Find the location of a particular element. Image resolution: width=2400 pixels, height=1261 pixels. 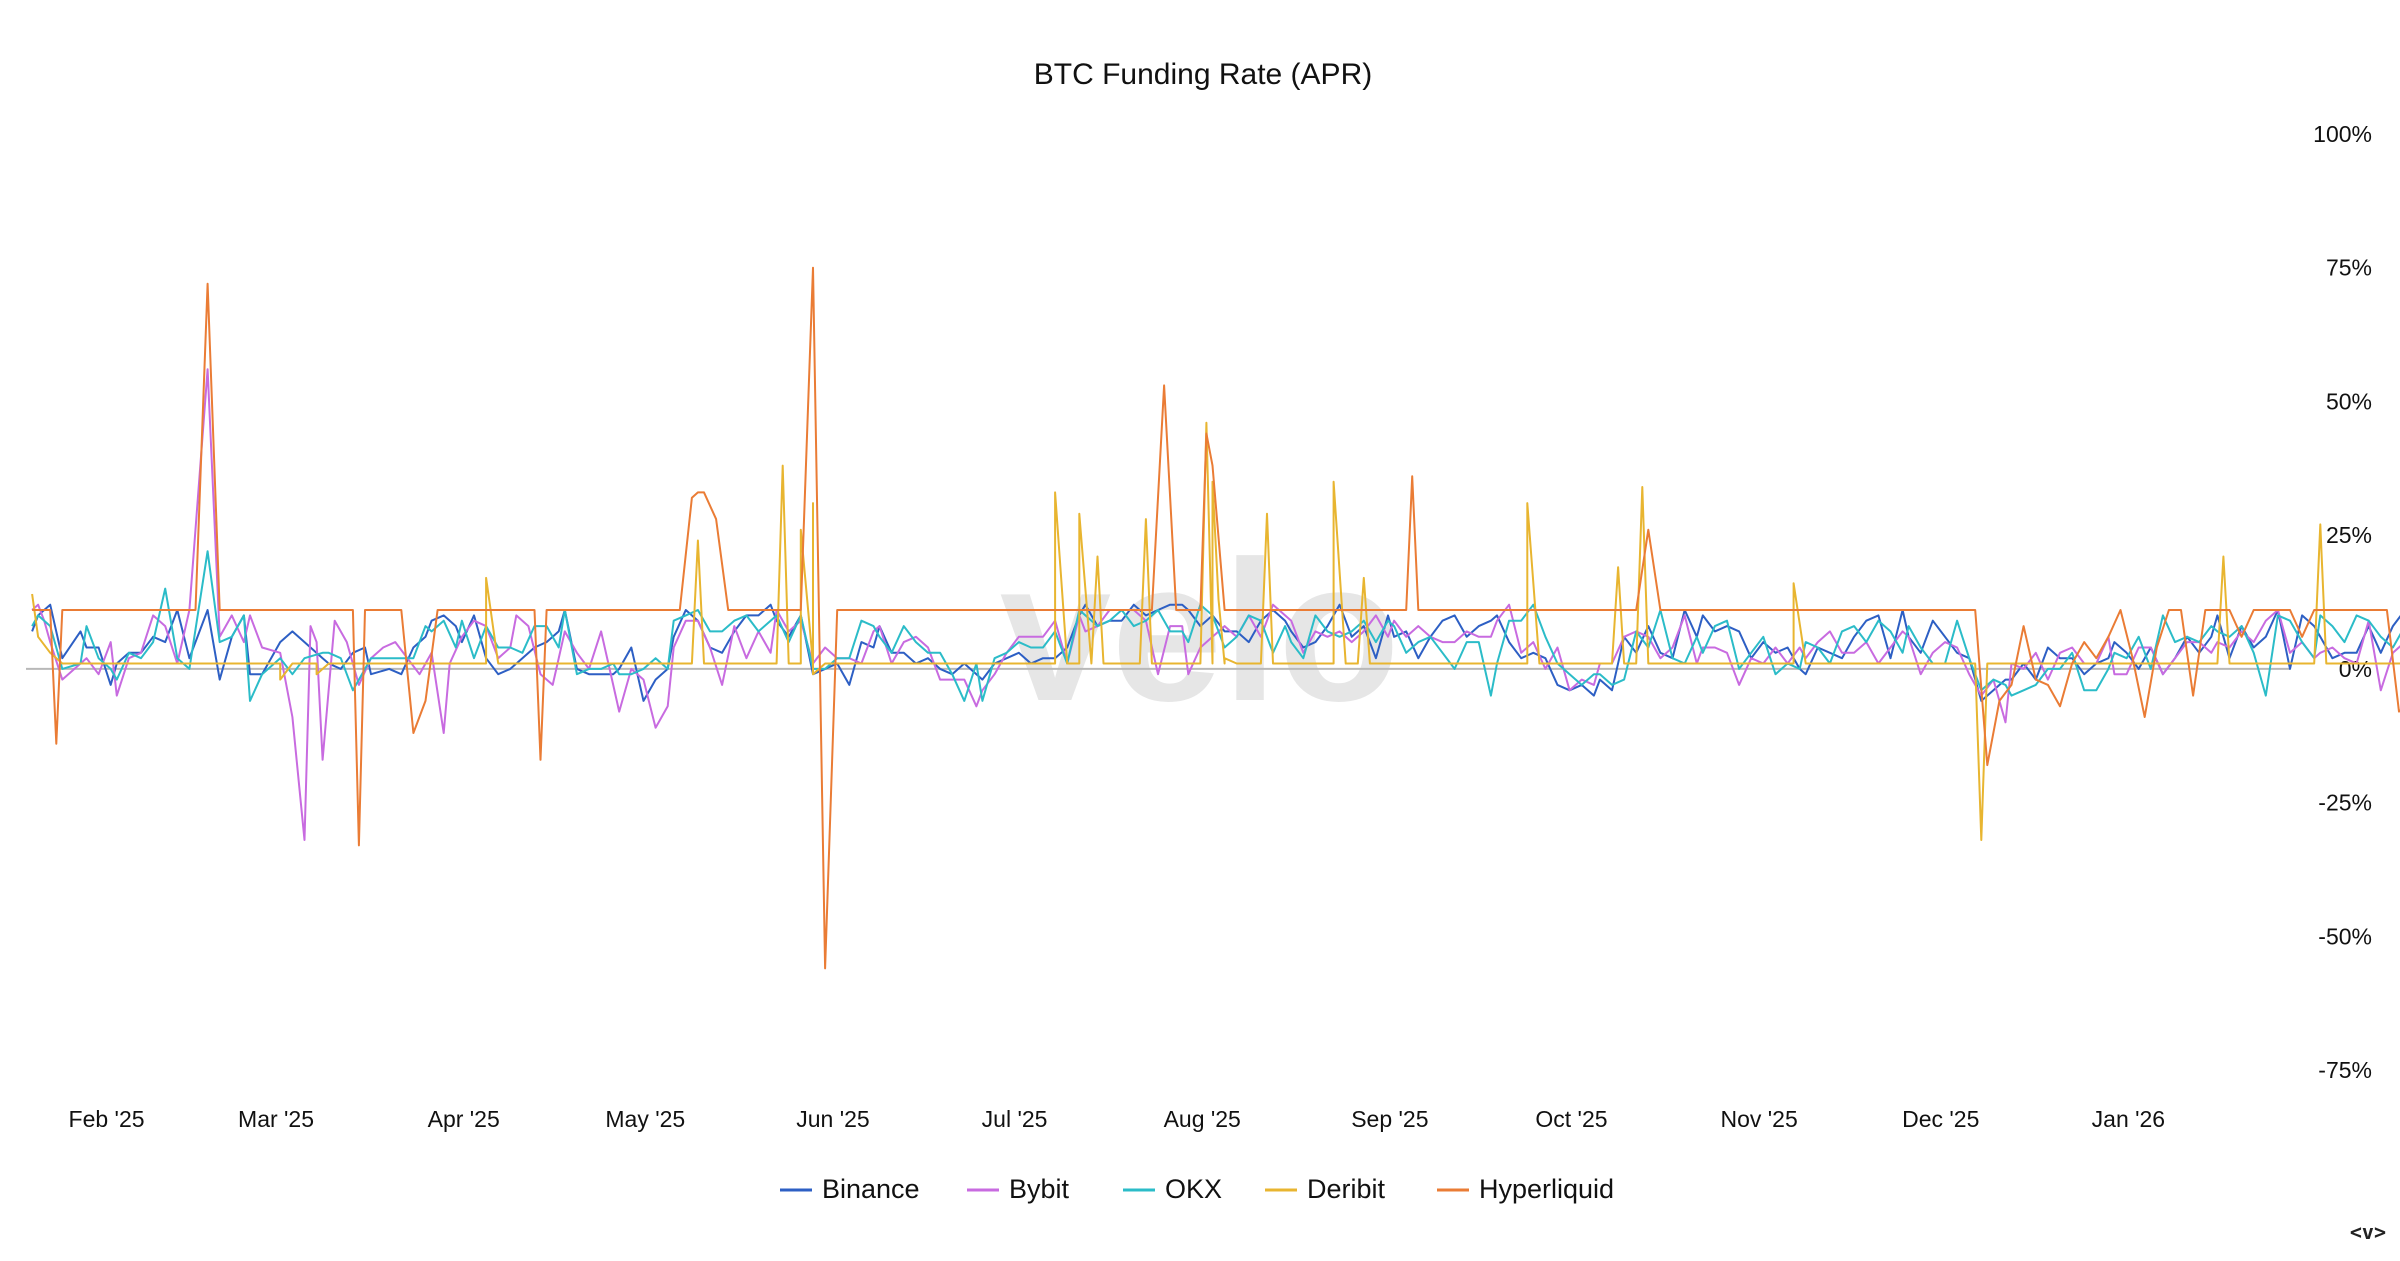

legend-label: Hyperliquid is located at coordinates (1546, 1189).